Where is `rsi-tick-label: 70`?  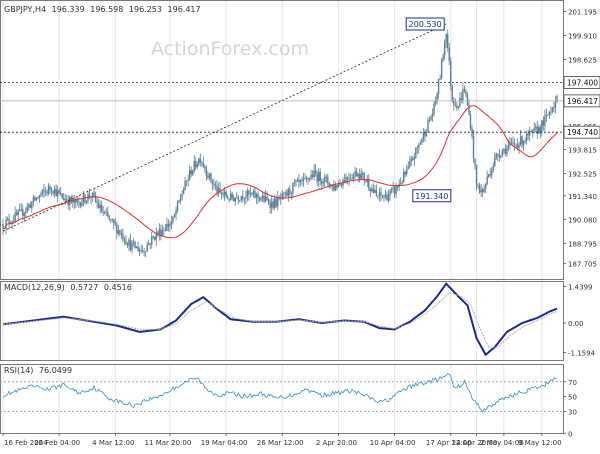
rsi-tick-label: 70 is located at coordinates (572, 383).